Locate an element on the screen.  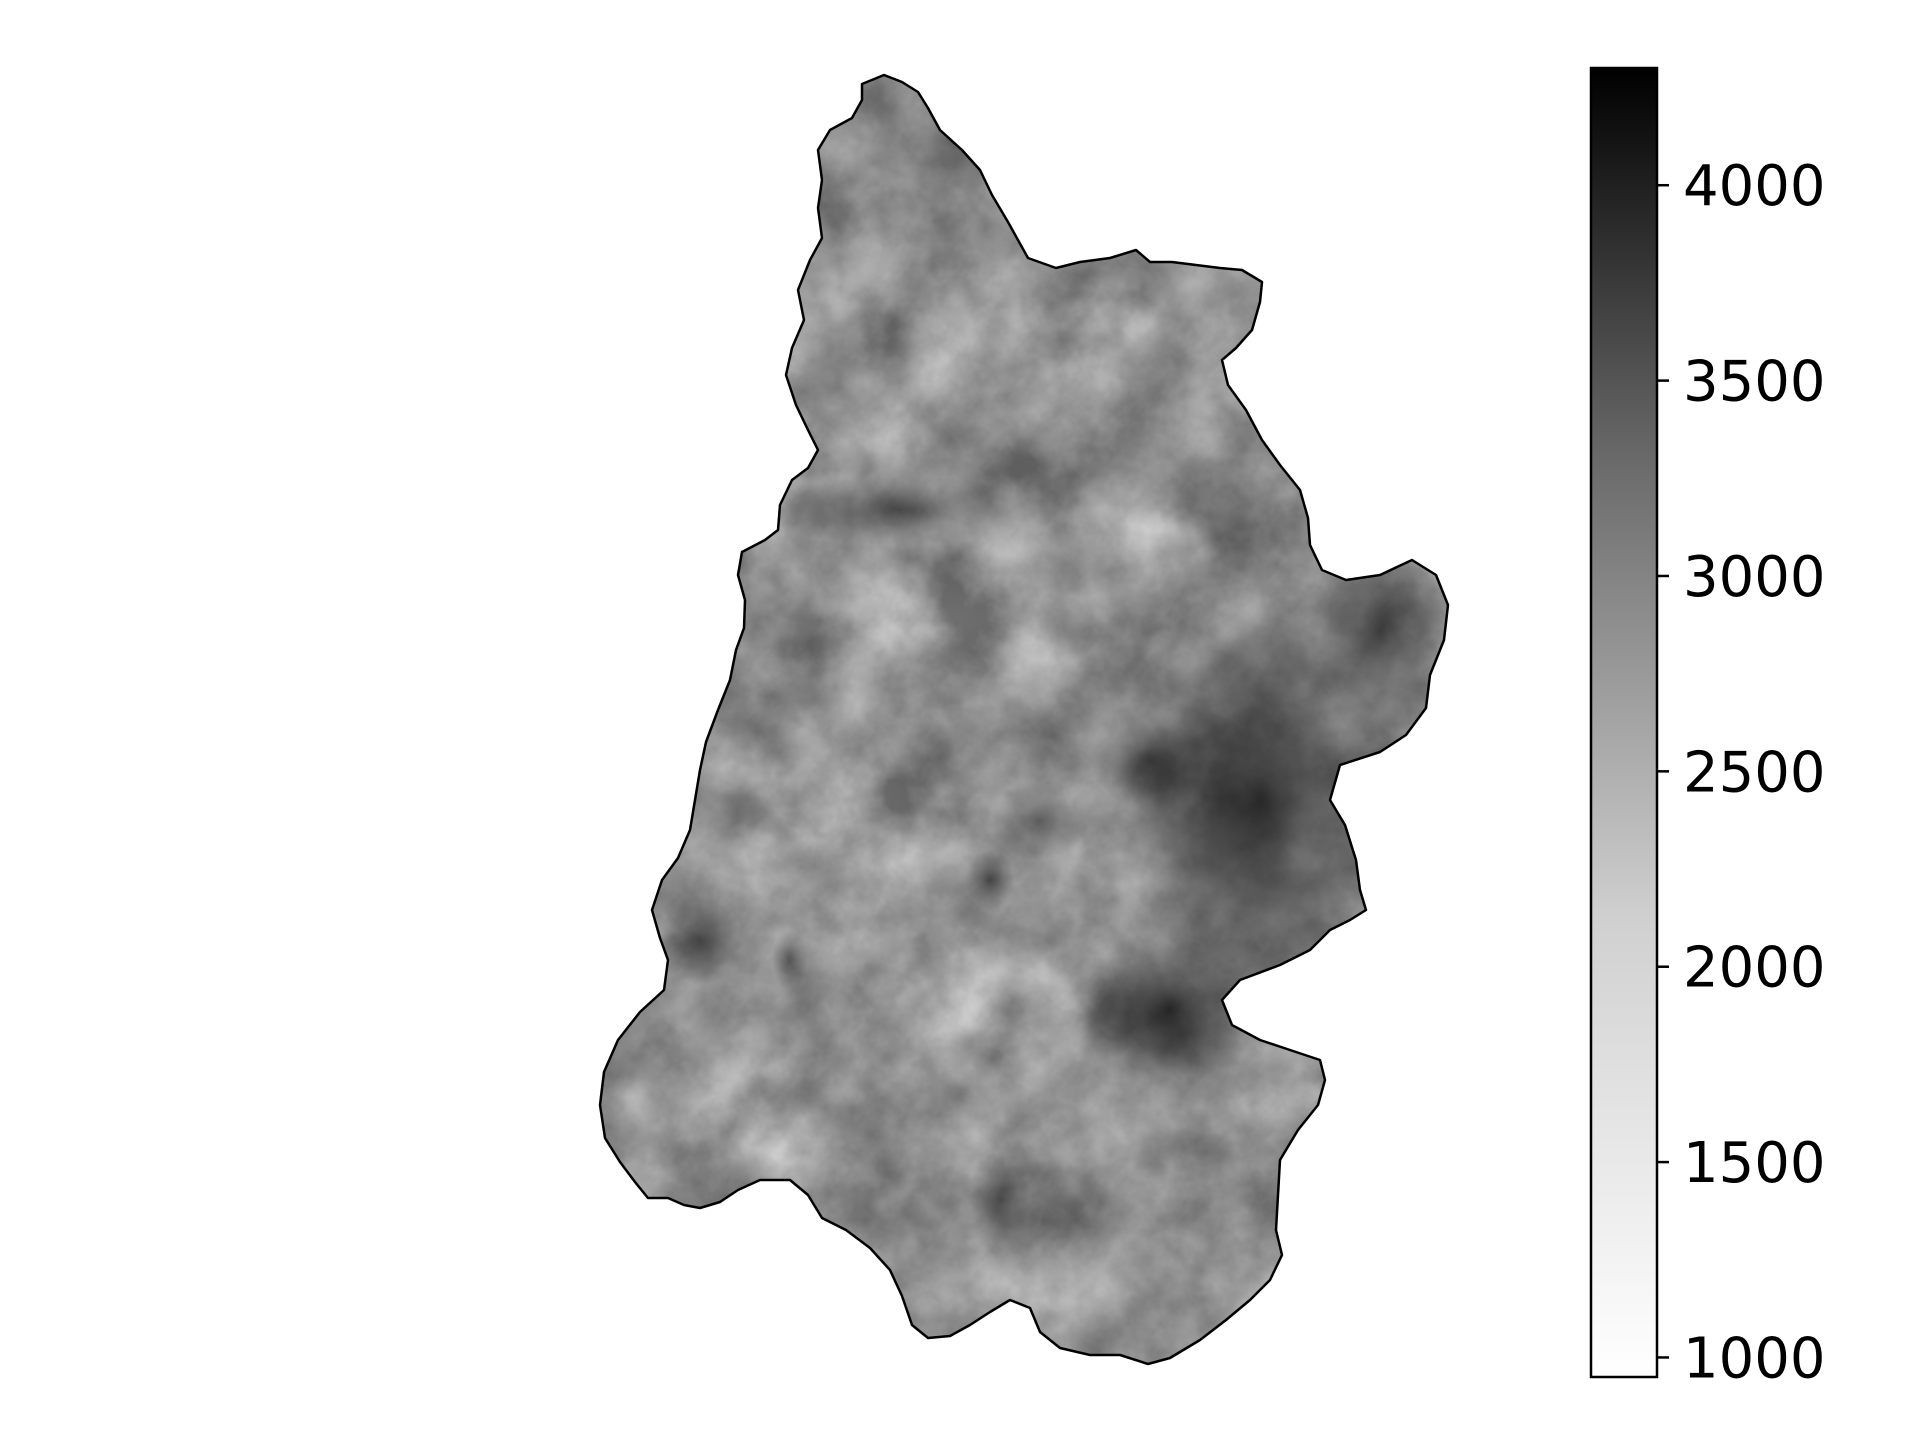
colorbar: 1000 1500 2000 2500 3000 3500 4000 is located at coordinates (1707, 728).